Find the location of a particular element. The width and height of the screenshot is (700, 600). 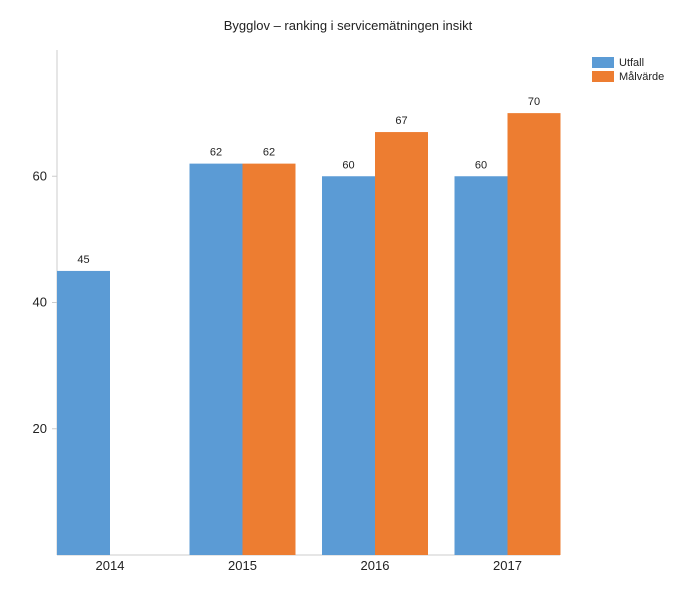

x-tick-label: 2014 is located at coordinates (110, 565).